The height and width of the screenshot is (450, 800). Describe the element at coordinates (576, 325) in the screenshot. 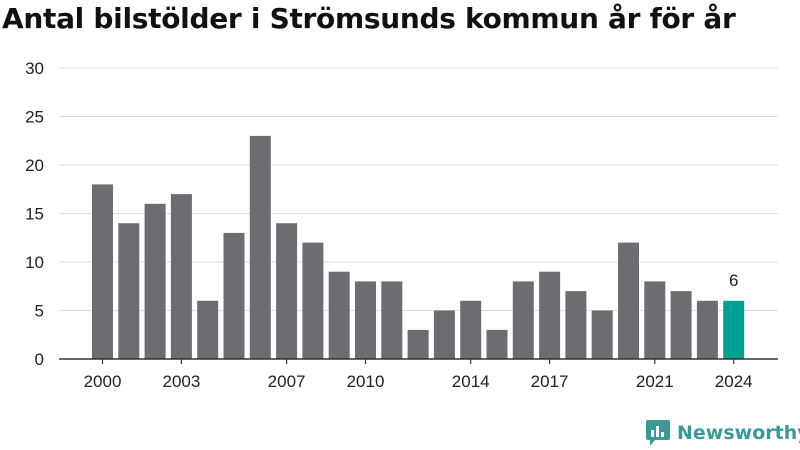

I see `bar-2018` at that location.